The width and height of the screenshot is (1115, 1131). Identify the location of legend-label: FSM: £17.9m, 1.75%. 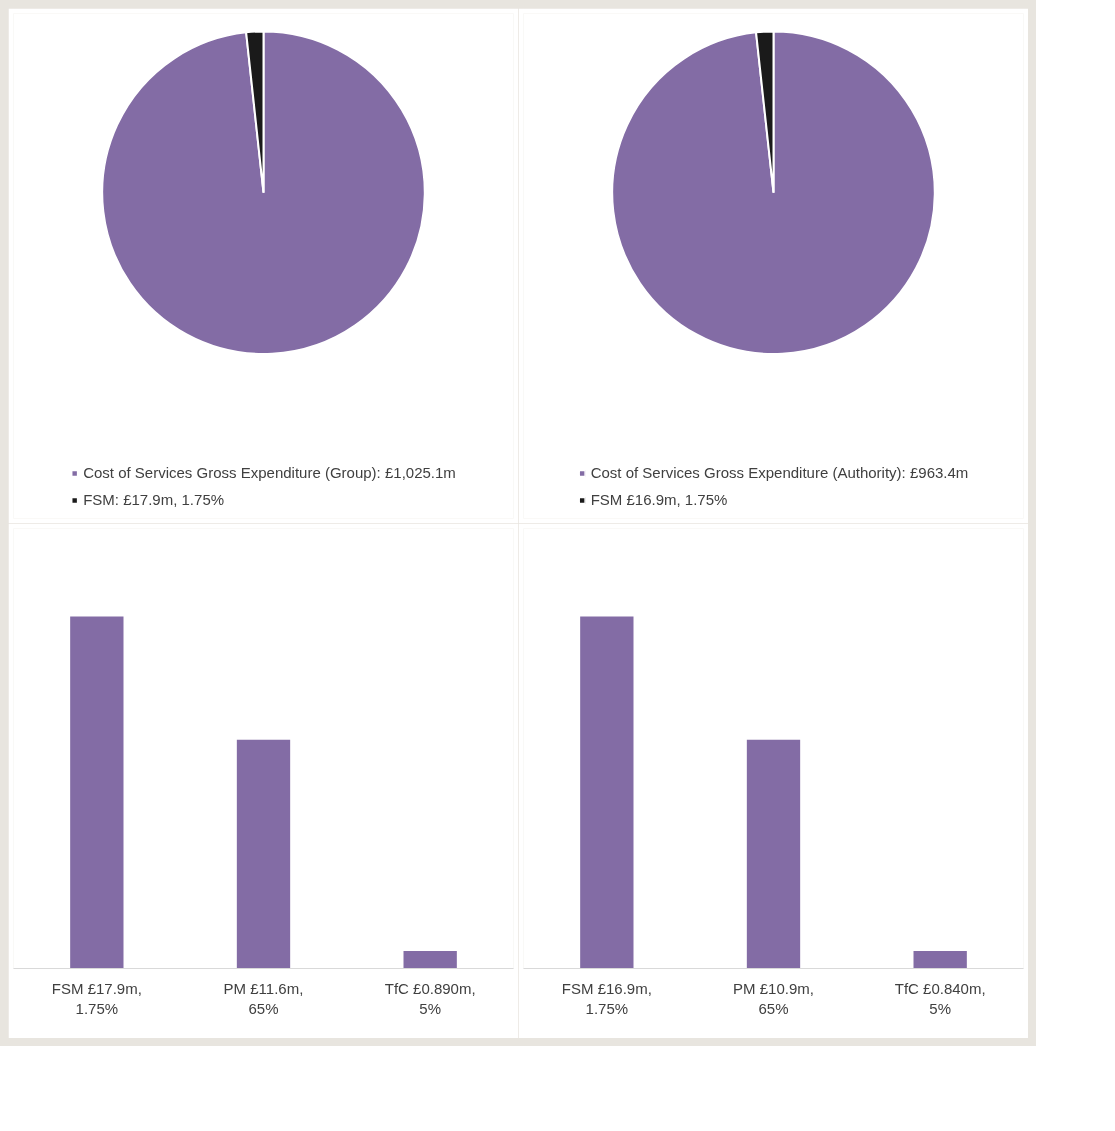
(154, 499).